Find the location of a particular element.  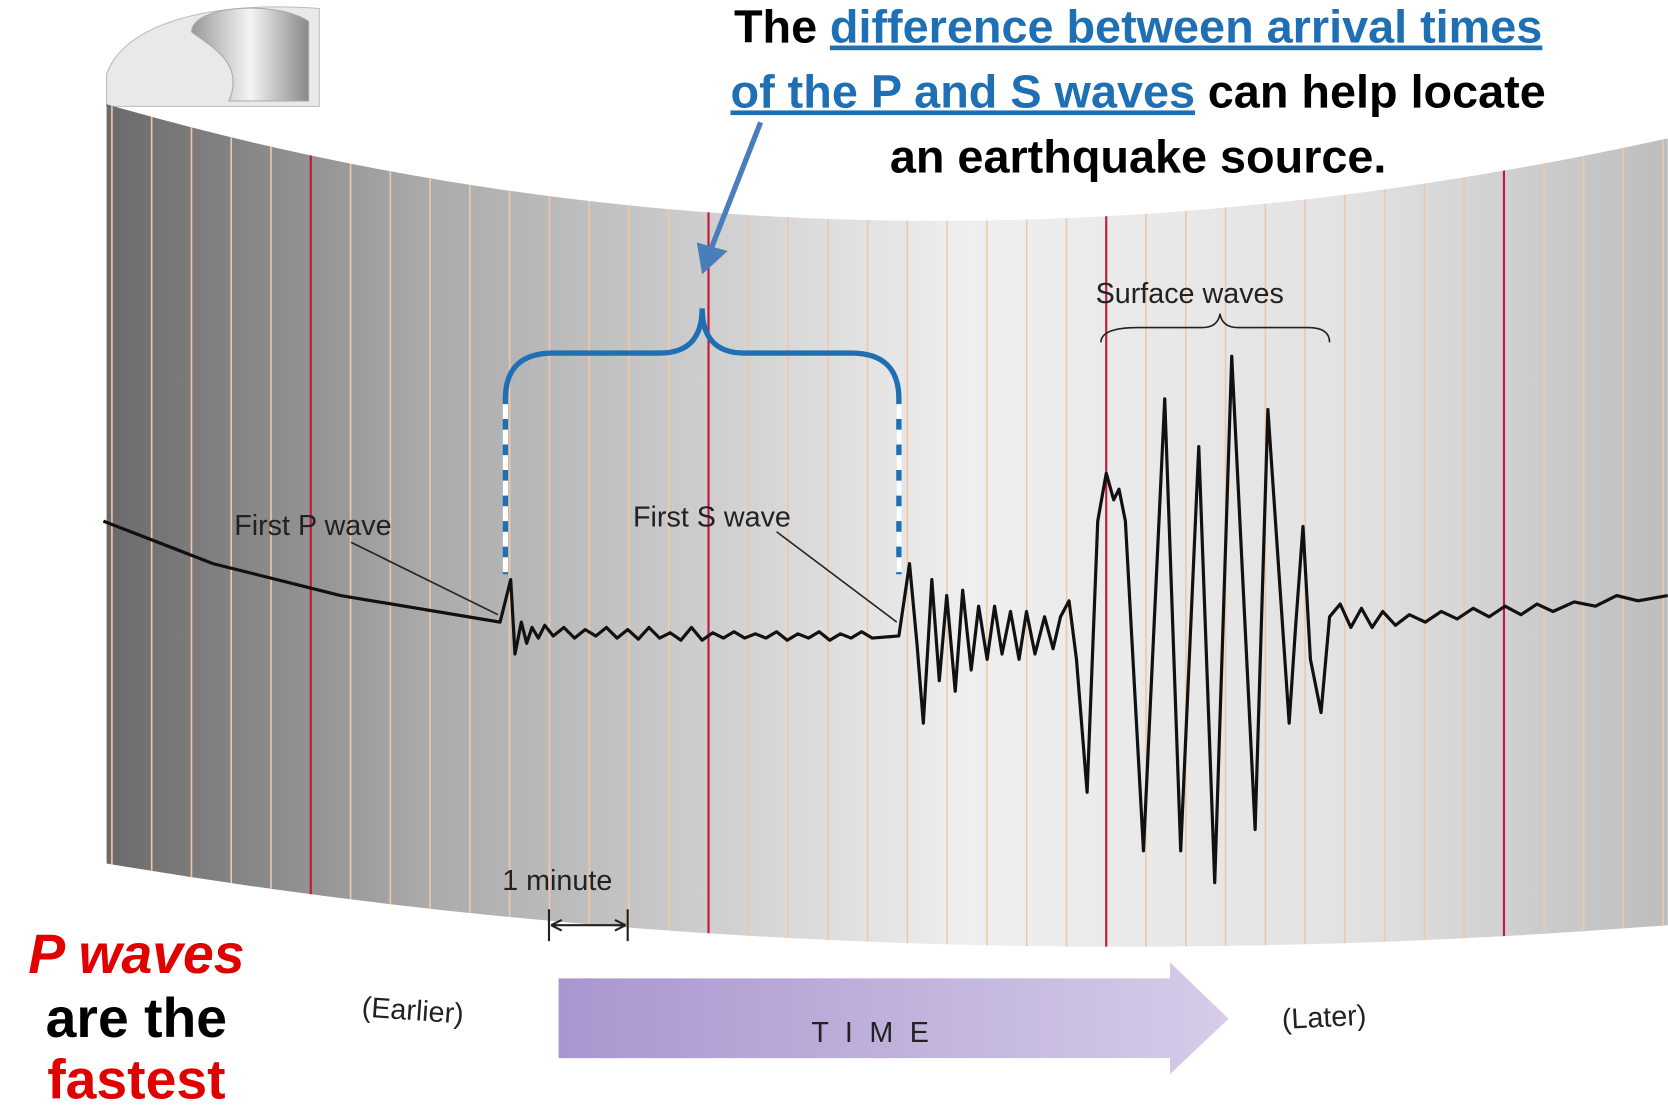

surface-label: Surface waves is located at coordinates (1190, 294).